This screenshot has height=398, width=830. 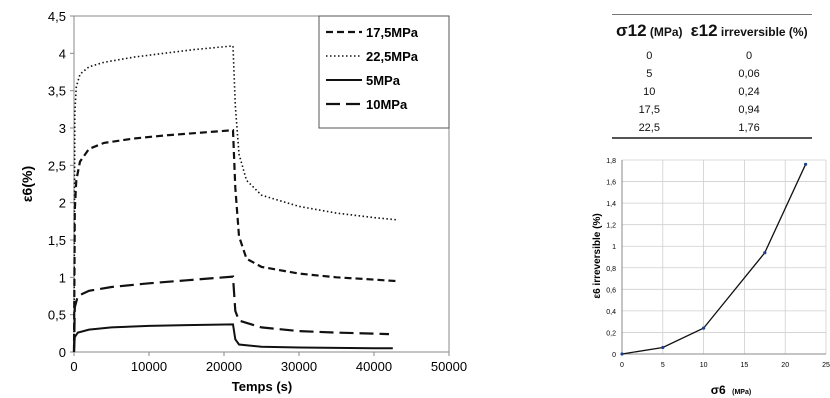 I want to click on x-tick-label: 20000, so click(x=224, y=366).